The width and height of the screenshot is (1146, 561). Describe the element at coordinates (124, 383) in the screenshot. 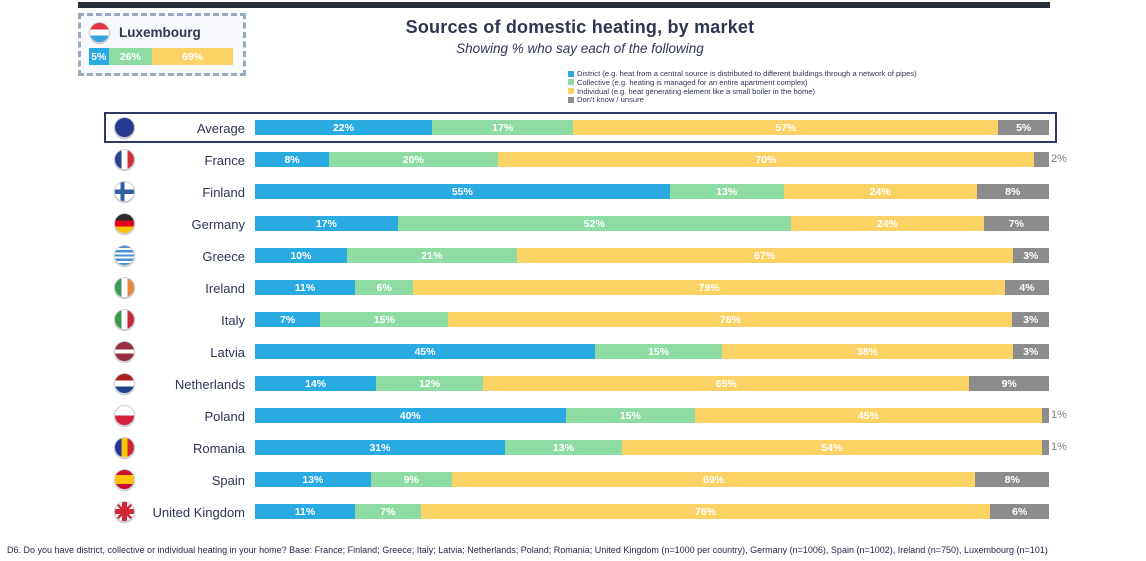

I see `netherlands-flag-icon` at that location.